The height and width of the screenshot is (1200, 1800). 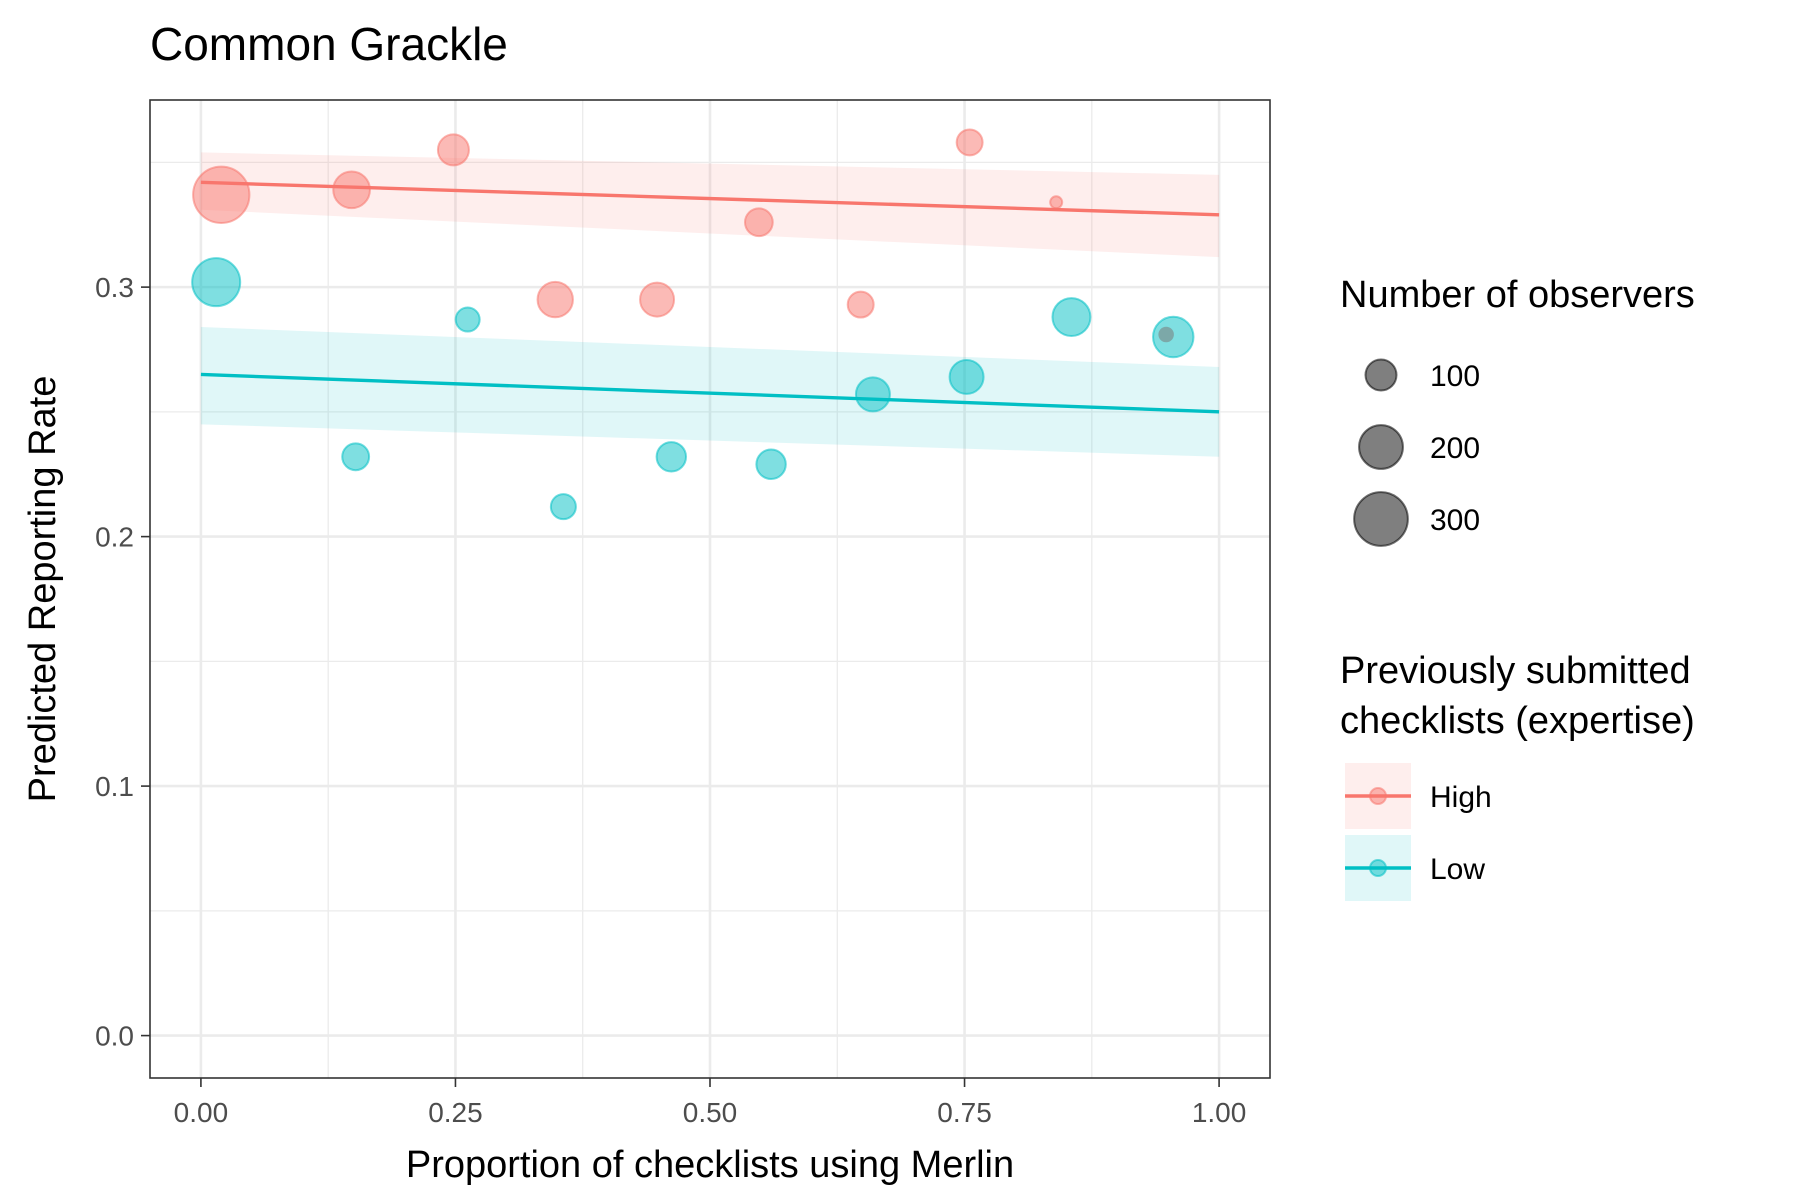 What do you see at coordinates (114, 287) in the screenshot?
I see `y-tick-label: 0.3` at bounding box center [114, 287].